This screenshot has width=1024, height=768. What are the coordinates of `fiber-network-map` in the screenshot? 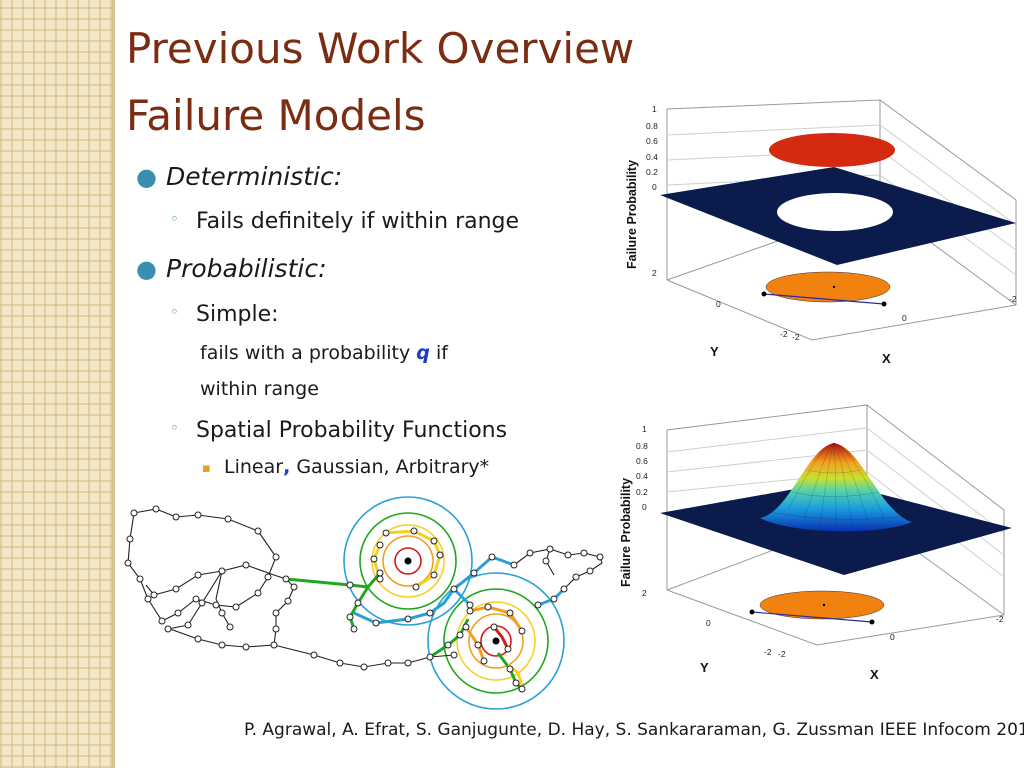 It's located at (364, 603).